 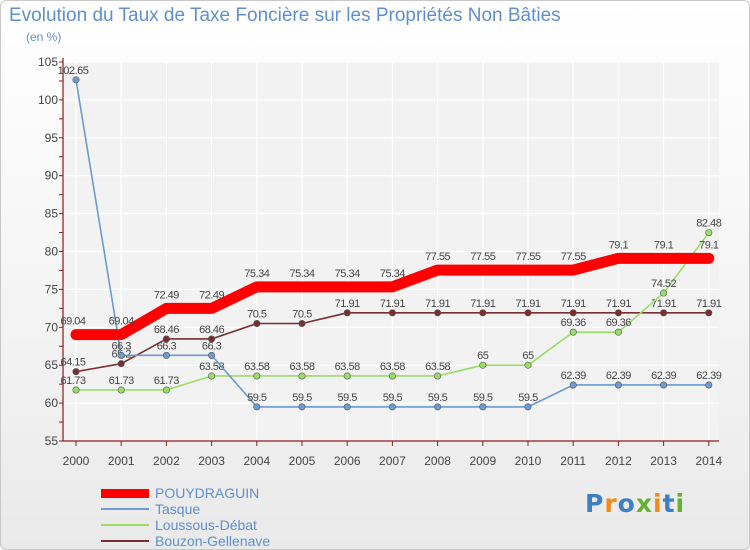 What do you see at coordinates (121, 322) in the screenshot?
I see `data-label: 69.04` at bounding box center [121, 322].